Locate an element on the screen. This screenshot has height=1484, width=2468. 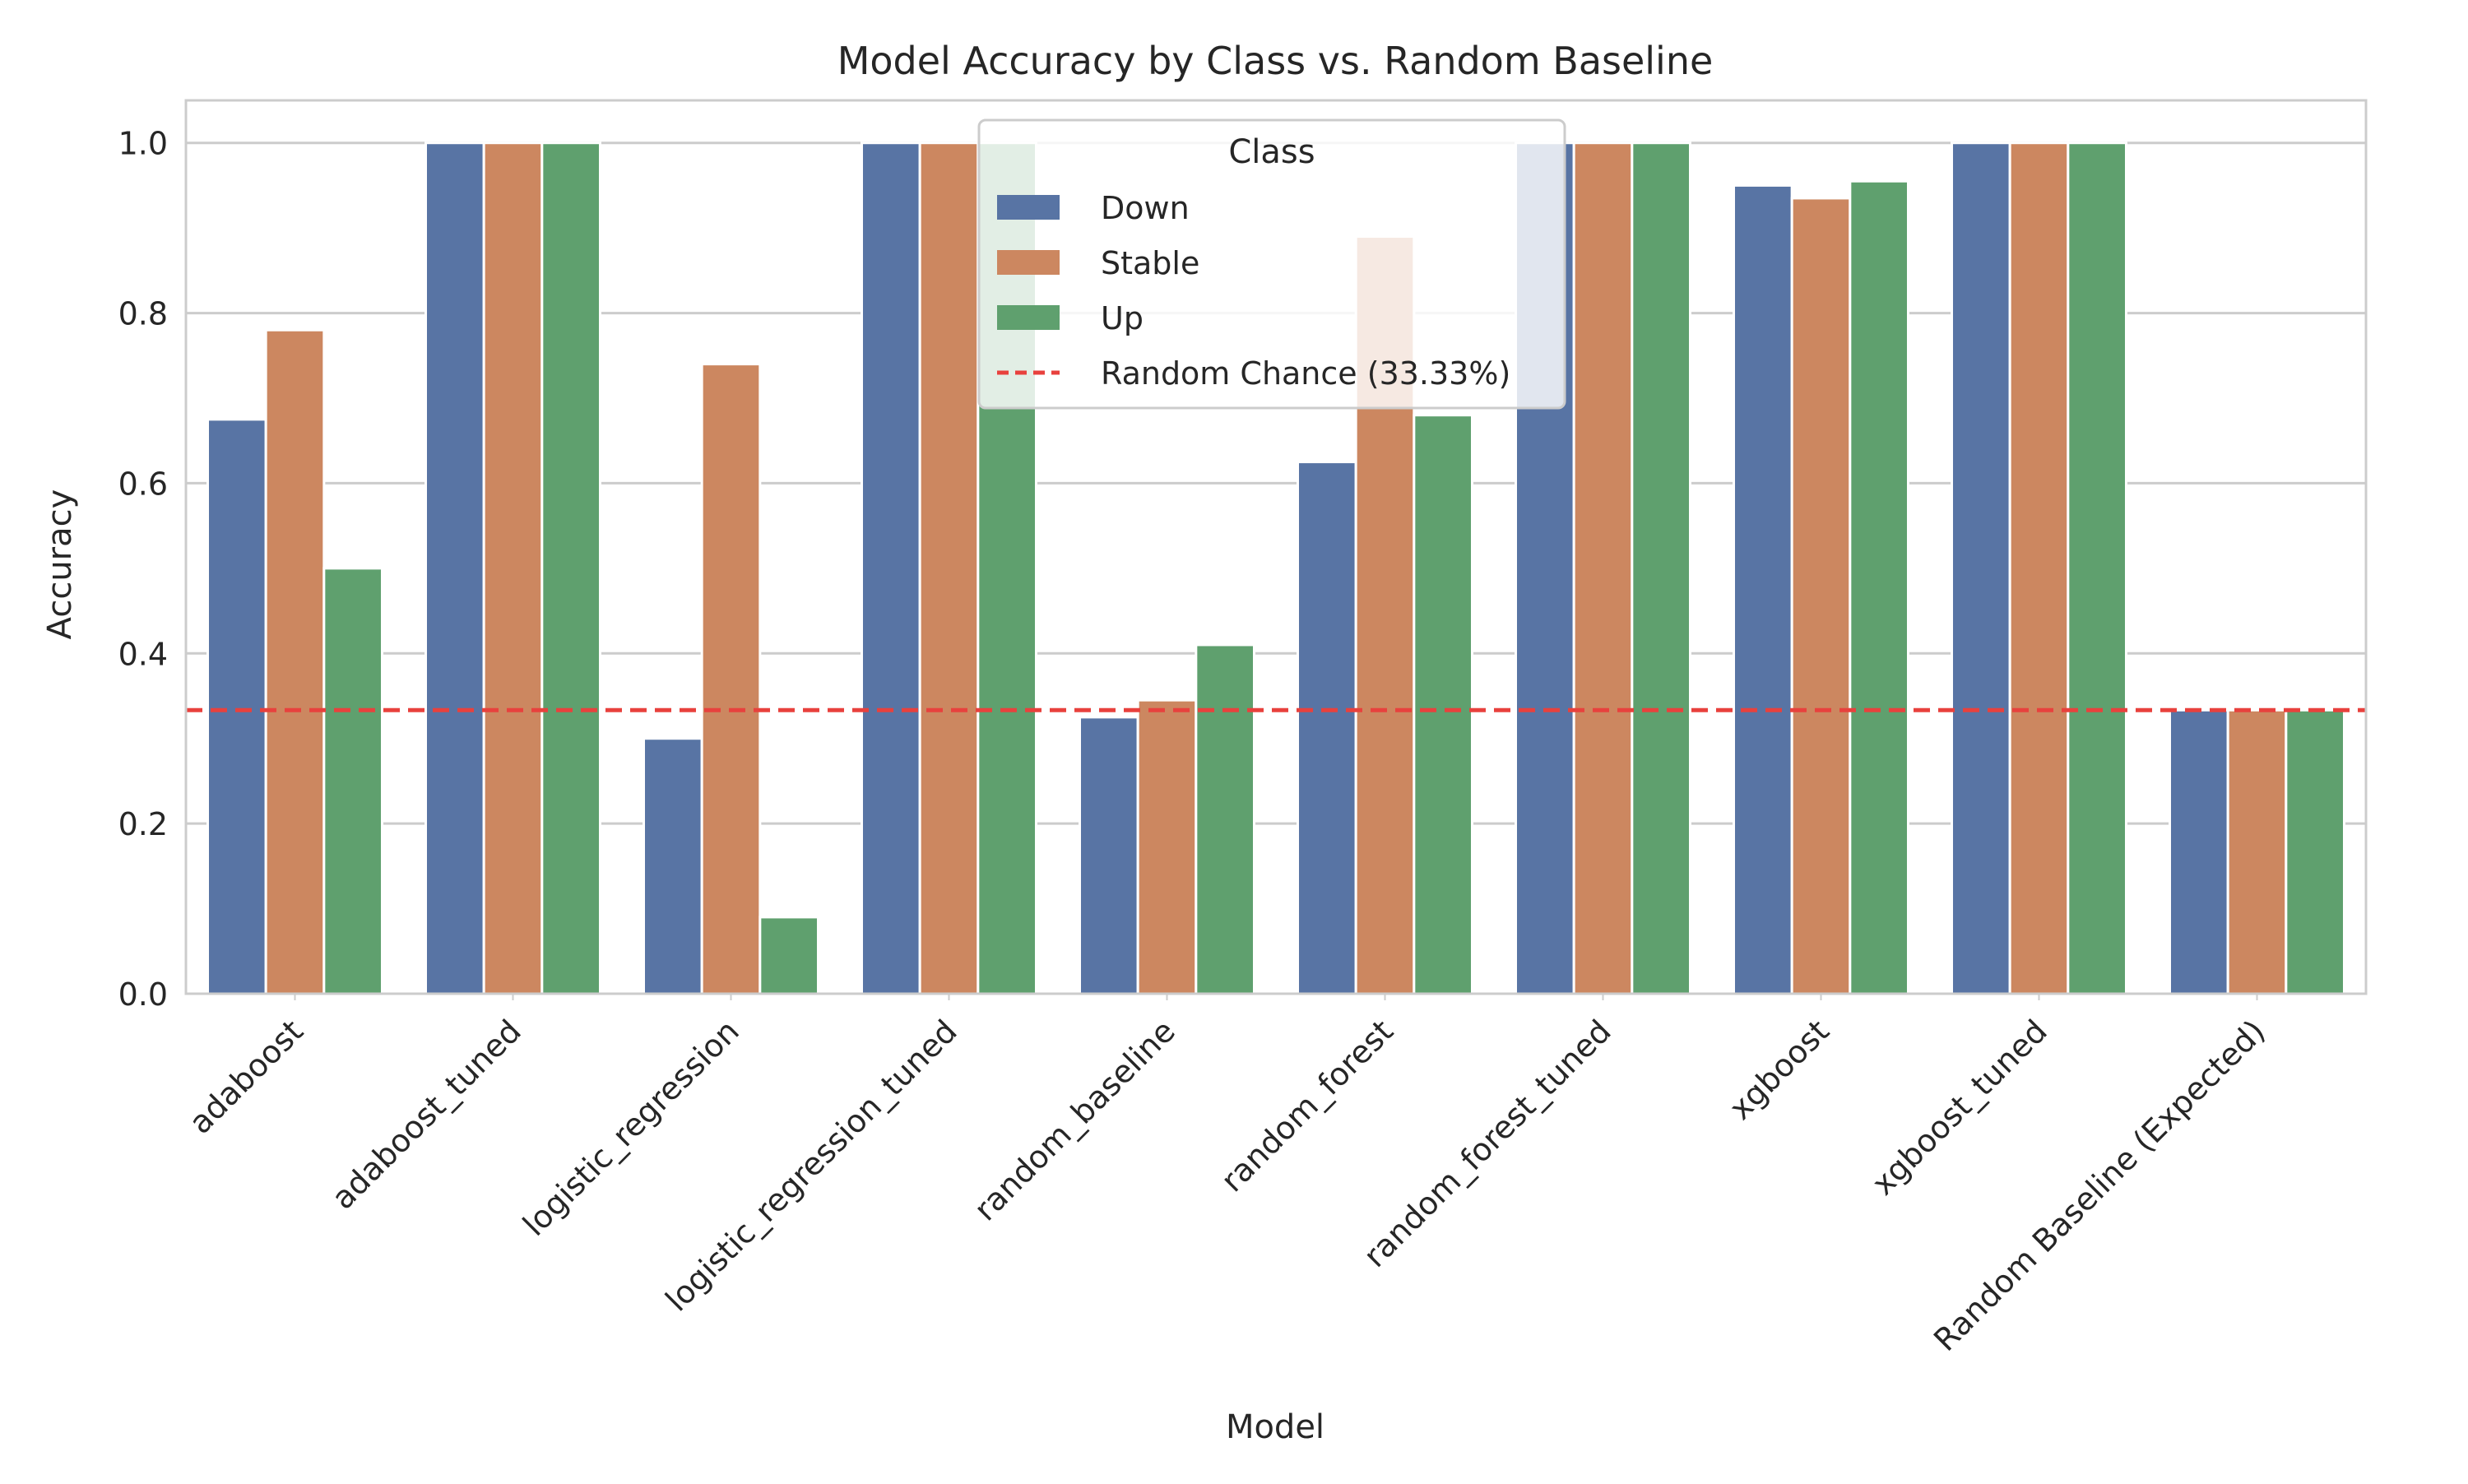
legend-swatch-stable is located at coordinates (1028, 262).